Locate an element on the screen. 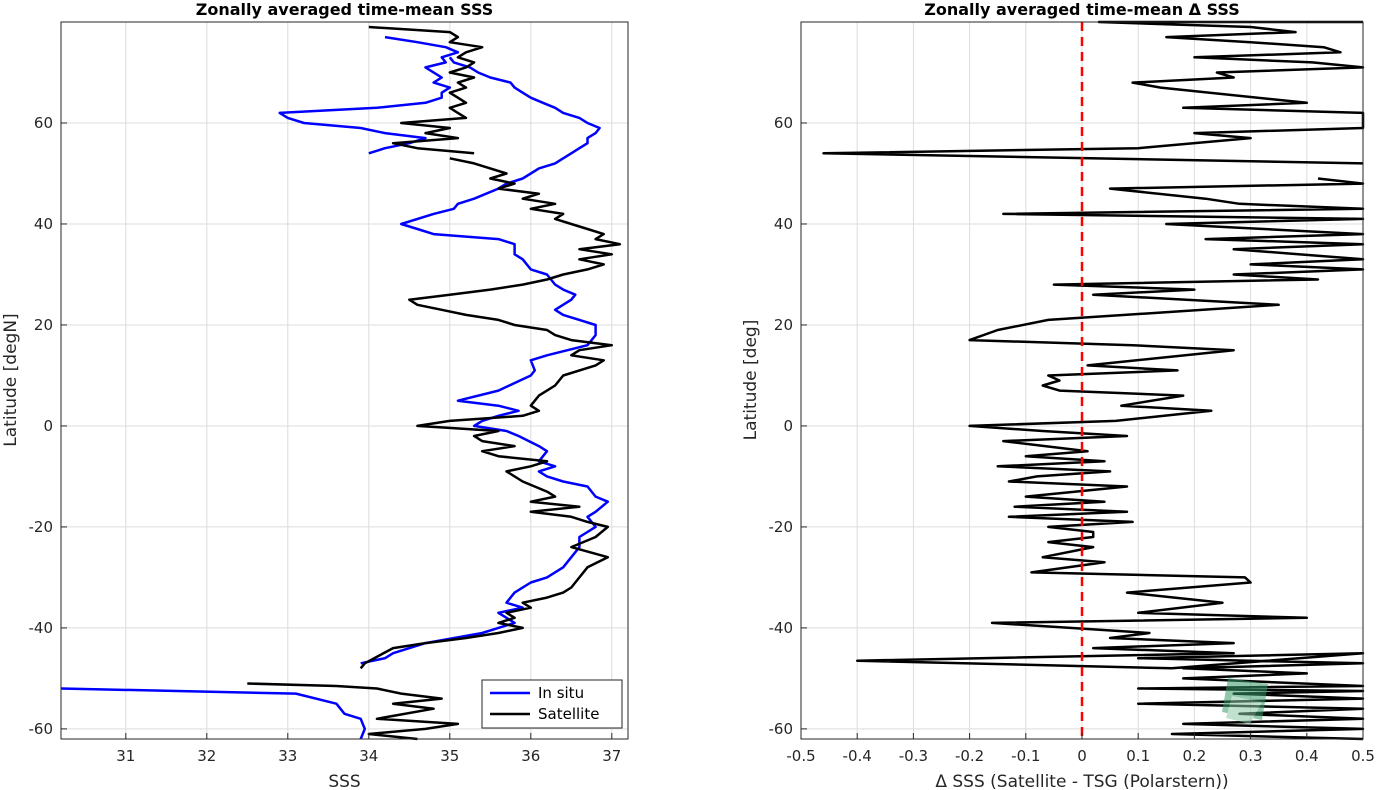 The height and width of the screenshot is (790, 1376). right-chart-title: Zonally averaged time-mean Δ SSS is located at coordinates (1082, 9).